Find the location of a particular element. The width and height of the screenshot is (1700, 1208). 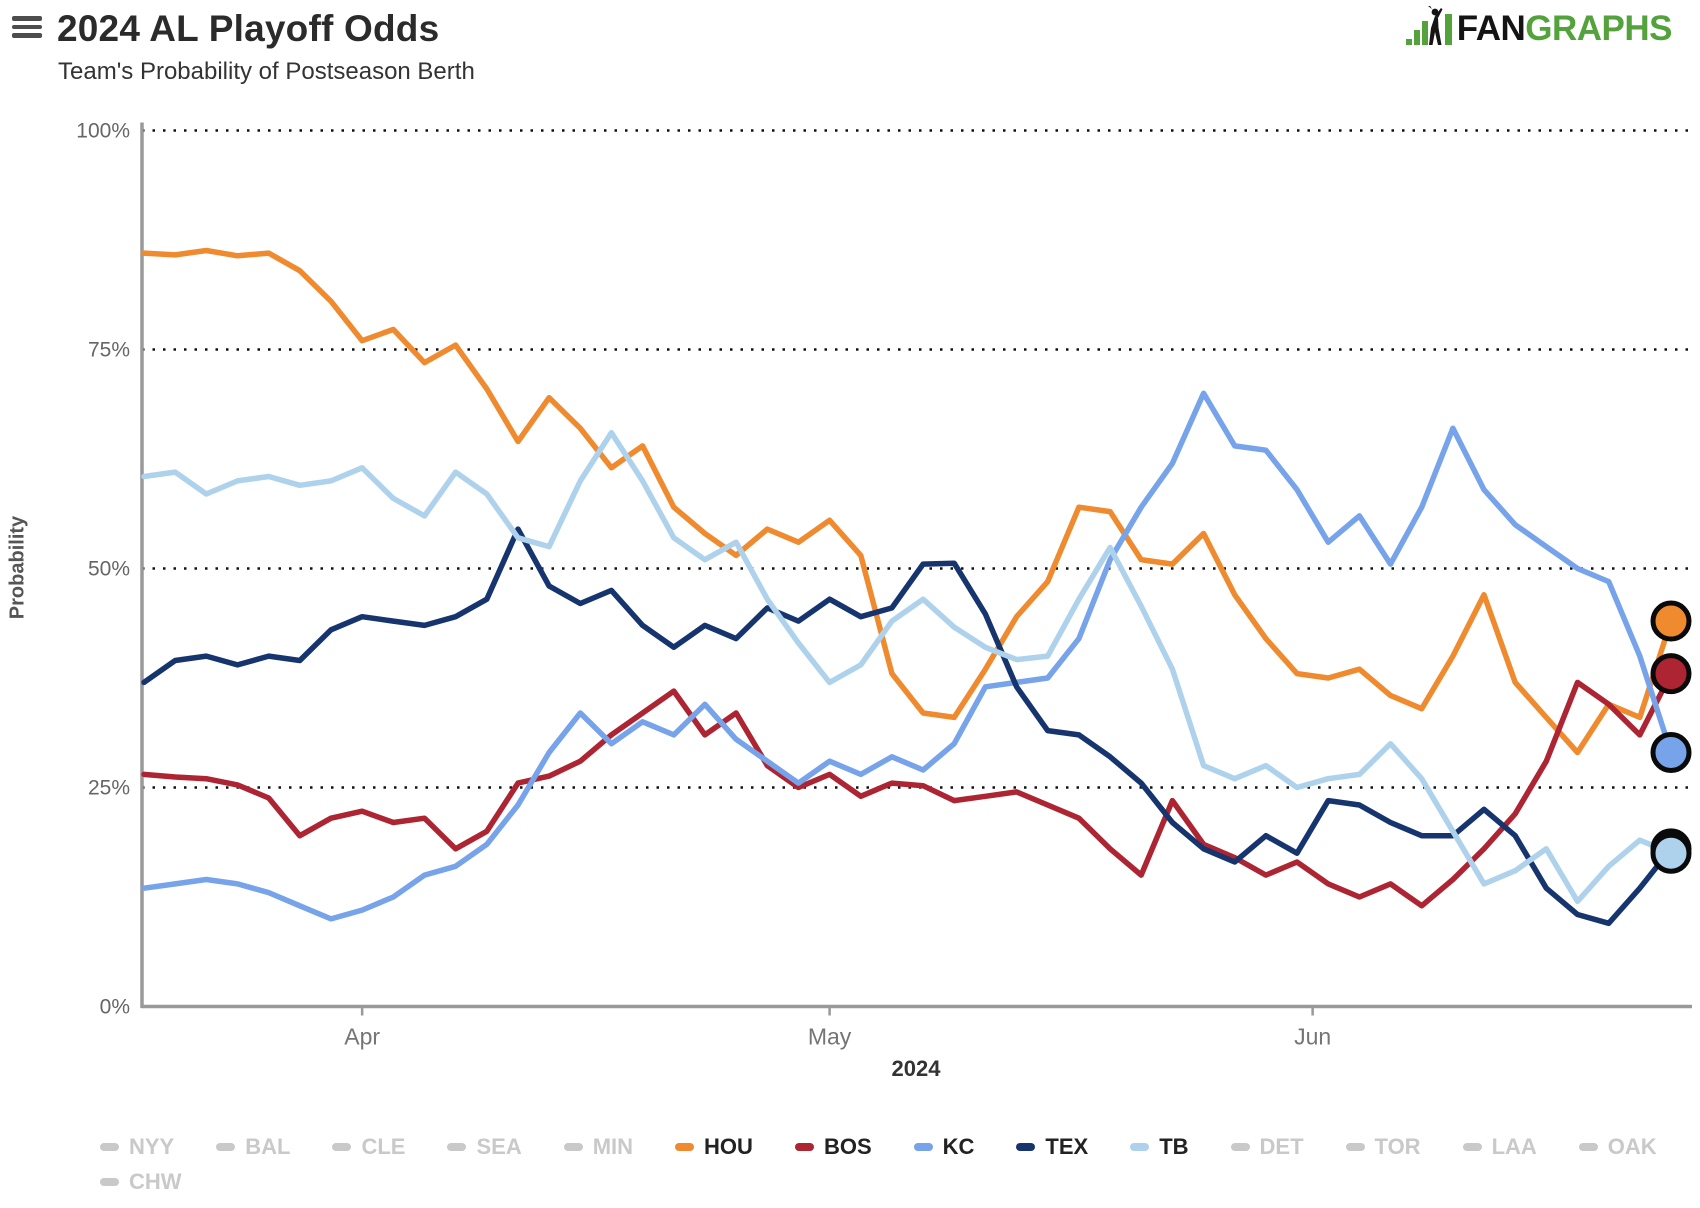

legend-item-CLE: CLE is located at coordinates (368, 1147).